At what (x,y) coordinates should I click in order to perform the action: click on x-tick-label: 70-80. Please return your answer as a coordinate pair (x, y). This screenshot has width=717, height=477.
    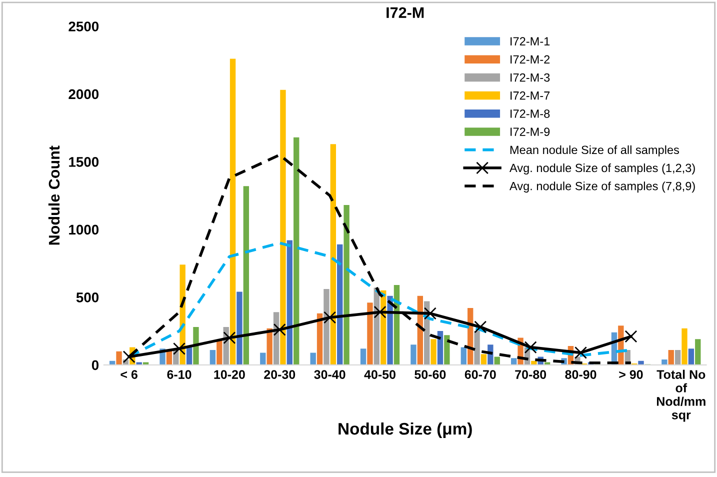
    Looking at the image, I should click on (530, 374).